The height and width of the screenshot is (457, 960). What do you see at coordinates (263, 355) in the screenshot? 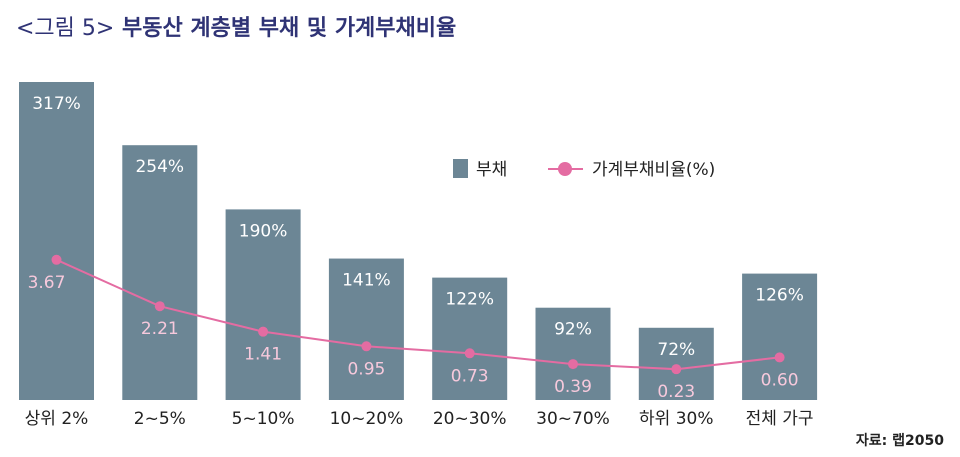
I see `line-value-label: 1.41` at bounding box center [263, 355].